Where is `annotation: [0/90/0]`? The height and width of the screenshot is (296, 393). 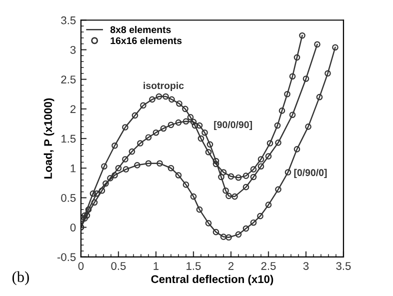
annotation: [0/90/0] is located at coordinates (310, 173).